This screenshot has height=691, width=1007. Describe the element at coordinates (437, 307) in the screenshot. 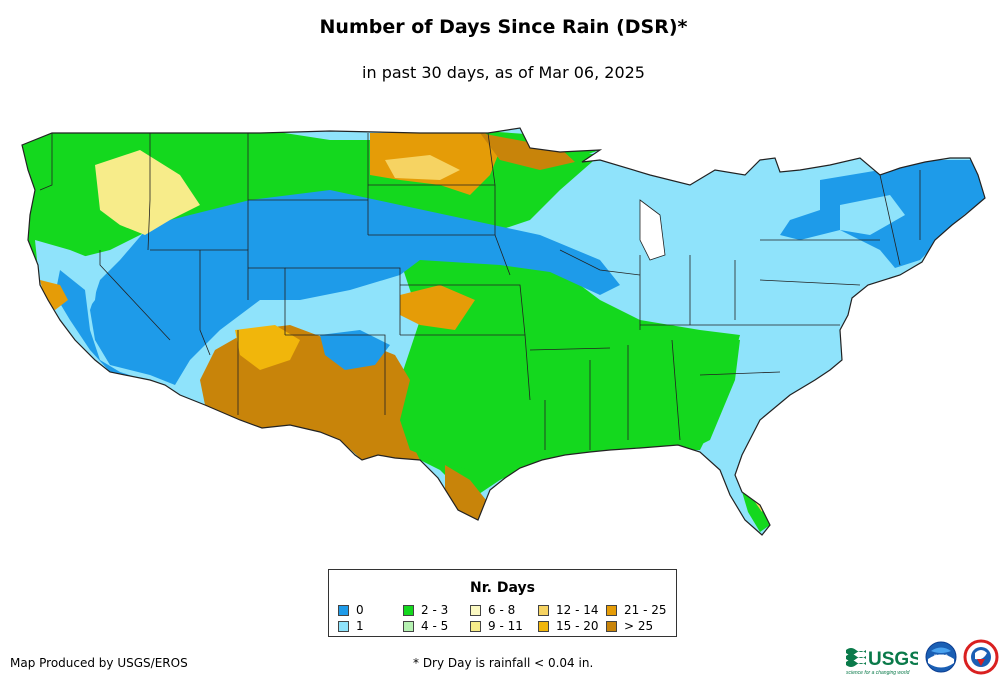

I see `region-21-25-days-kansas` at that location.